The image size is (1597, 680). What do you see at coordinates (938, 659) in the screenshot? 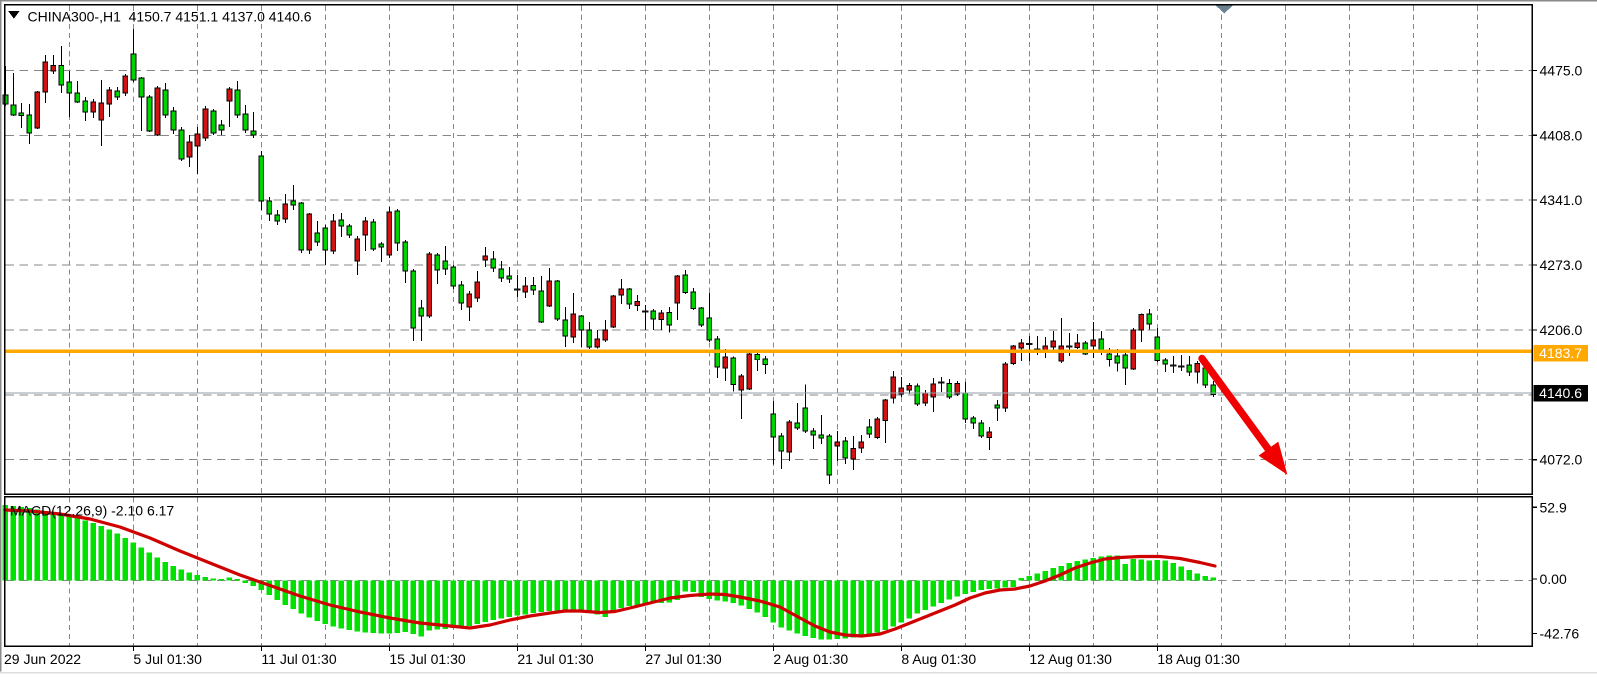
I see `svg-text: 8 Aug 01:30` at bounding box center [938, 659].